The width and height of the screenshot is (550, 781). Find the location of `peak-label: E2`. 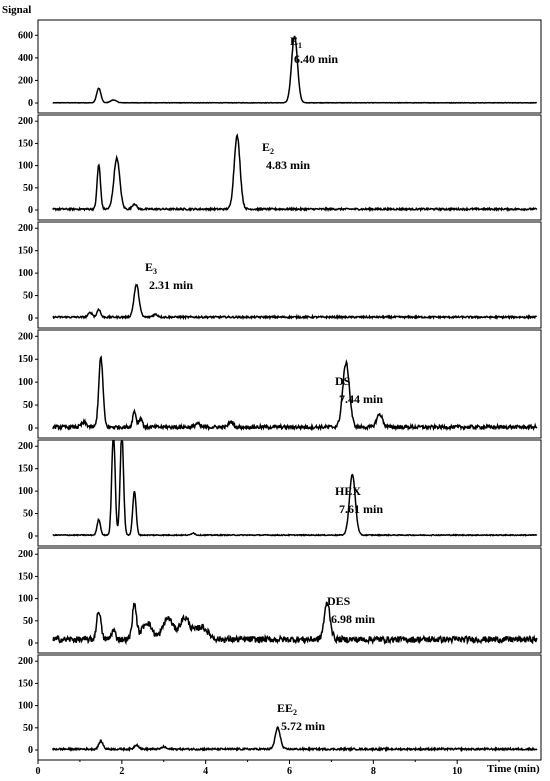

peak-label: E2 is located at coordinates (268, 148).